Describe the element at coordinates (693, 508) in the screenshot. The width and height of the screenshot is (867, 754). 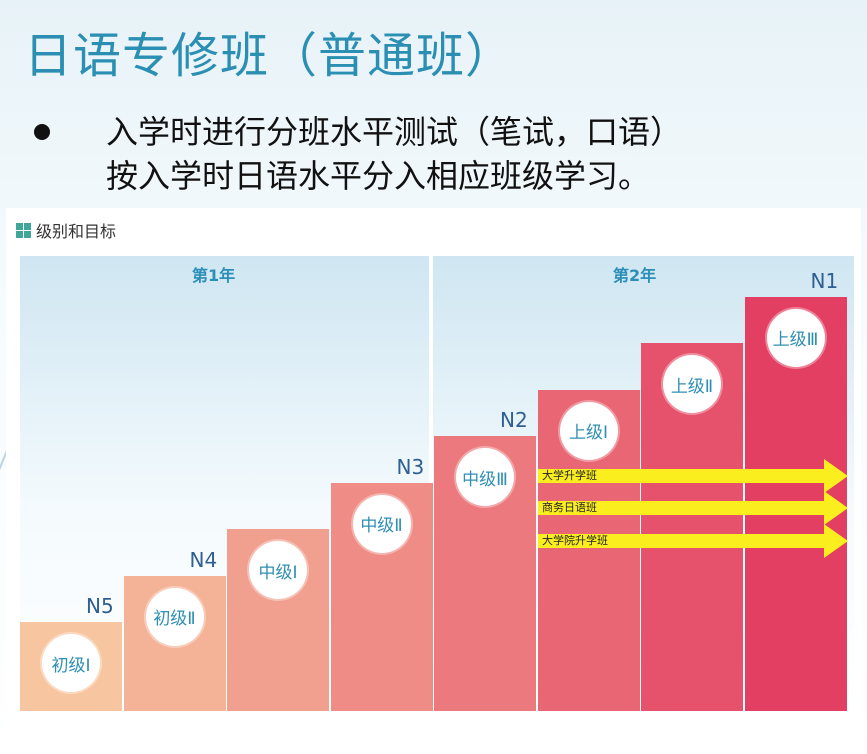
I see `course-track-arrow: 商务日语班` at that location.